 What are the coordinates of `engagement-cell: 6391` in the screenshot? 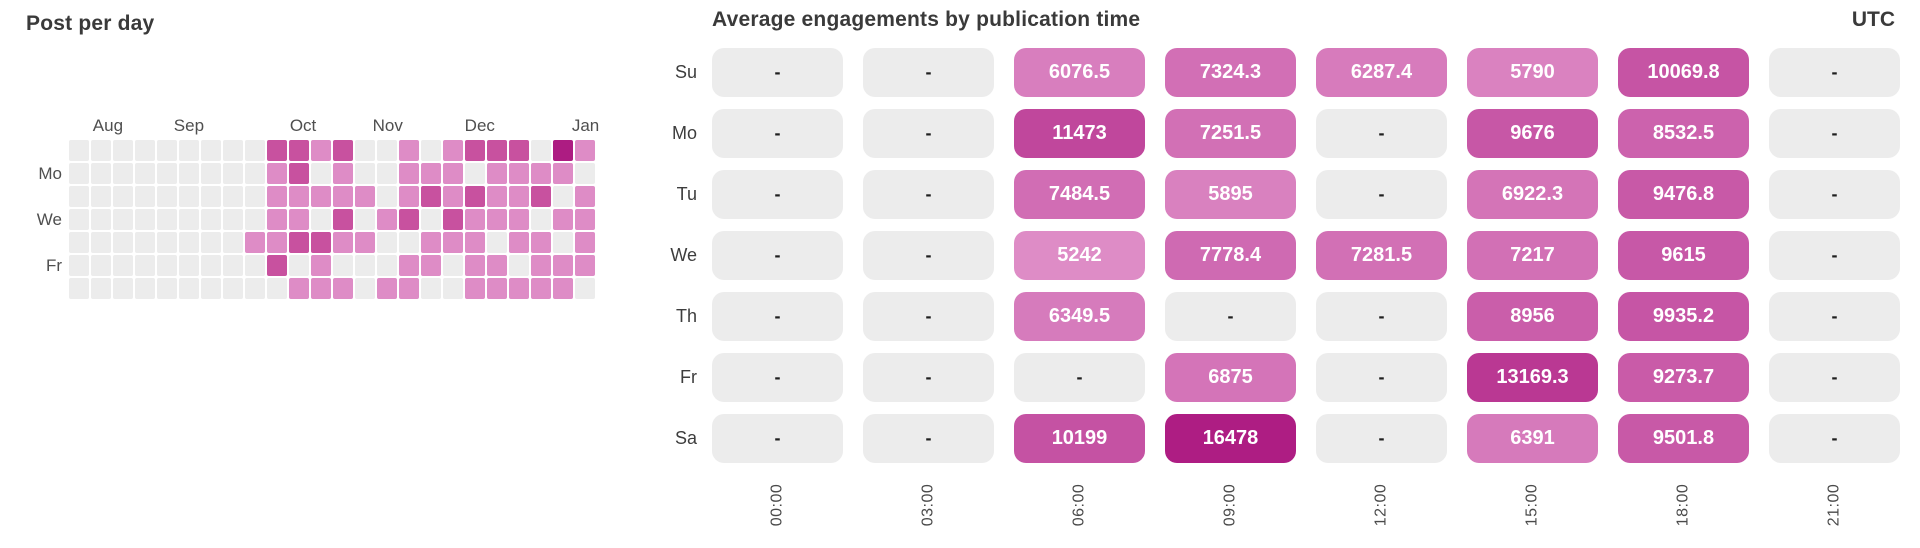 It's located at (1532, 438).